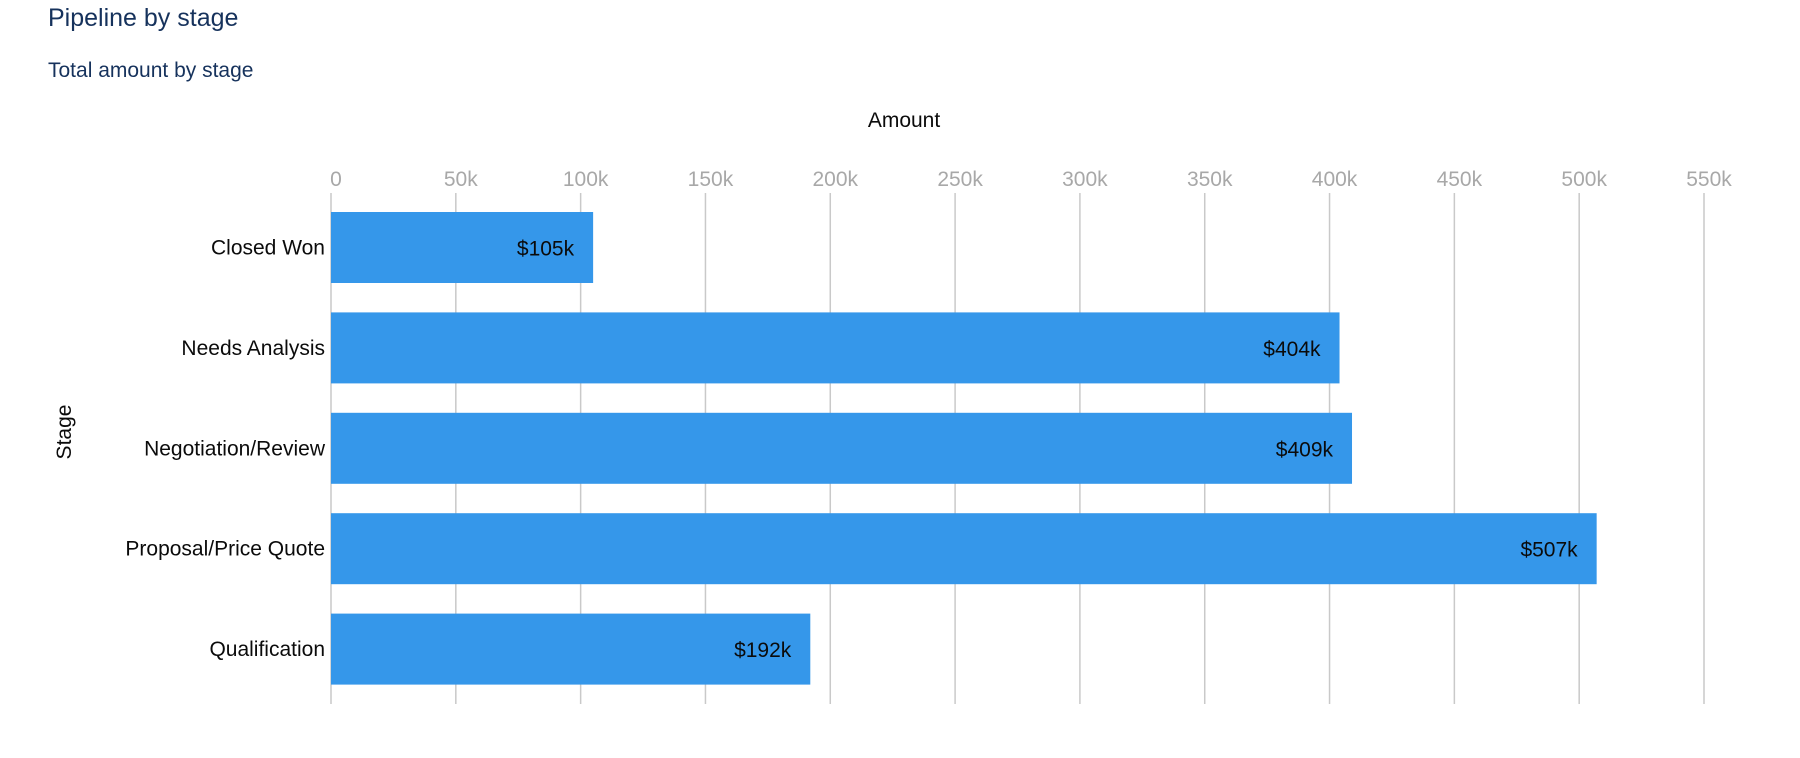 This screenshot has width=1800, height=758. I want to click on x-tick-label: 550k, so click(1709, 179).